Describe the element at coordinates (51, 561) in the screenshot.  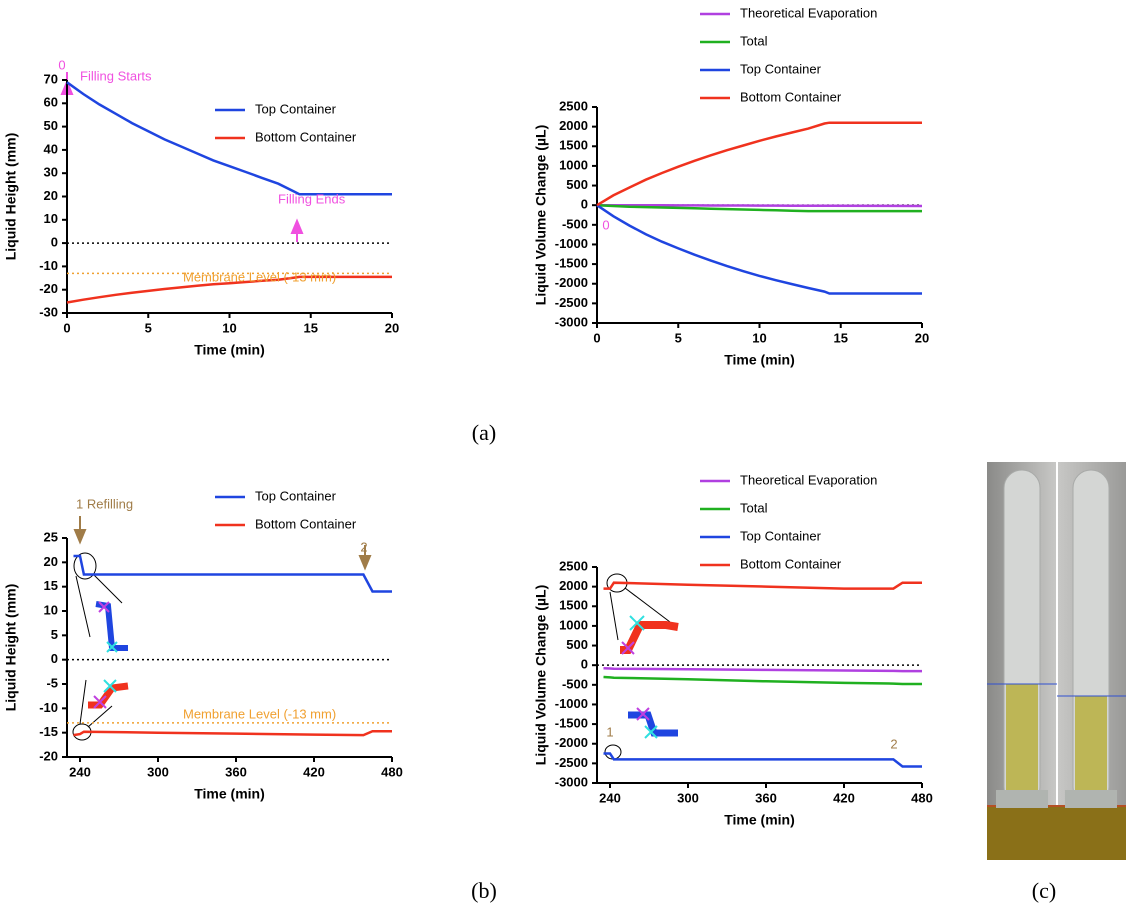
I see `y-tick-label: 20` at that location.